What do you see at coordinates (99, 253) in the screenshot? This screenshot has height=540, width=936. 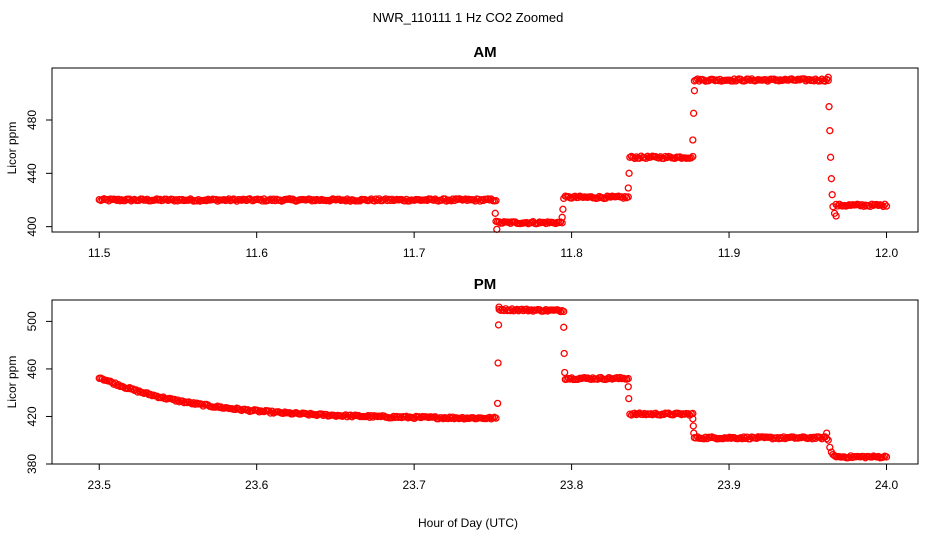 I see `panel-am-xtick-label-0: 11.5` at bounding box center [99, 253].